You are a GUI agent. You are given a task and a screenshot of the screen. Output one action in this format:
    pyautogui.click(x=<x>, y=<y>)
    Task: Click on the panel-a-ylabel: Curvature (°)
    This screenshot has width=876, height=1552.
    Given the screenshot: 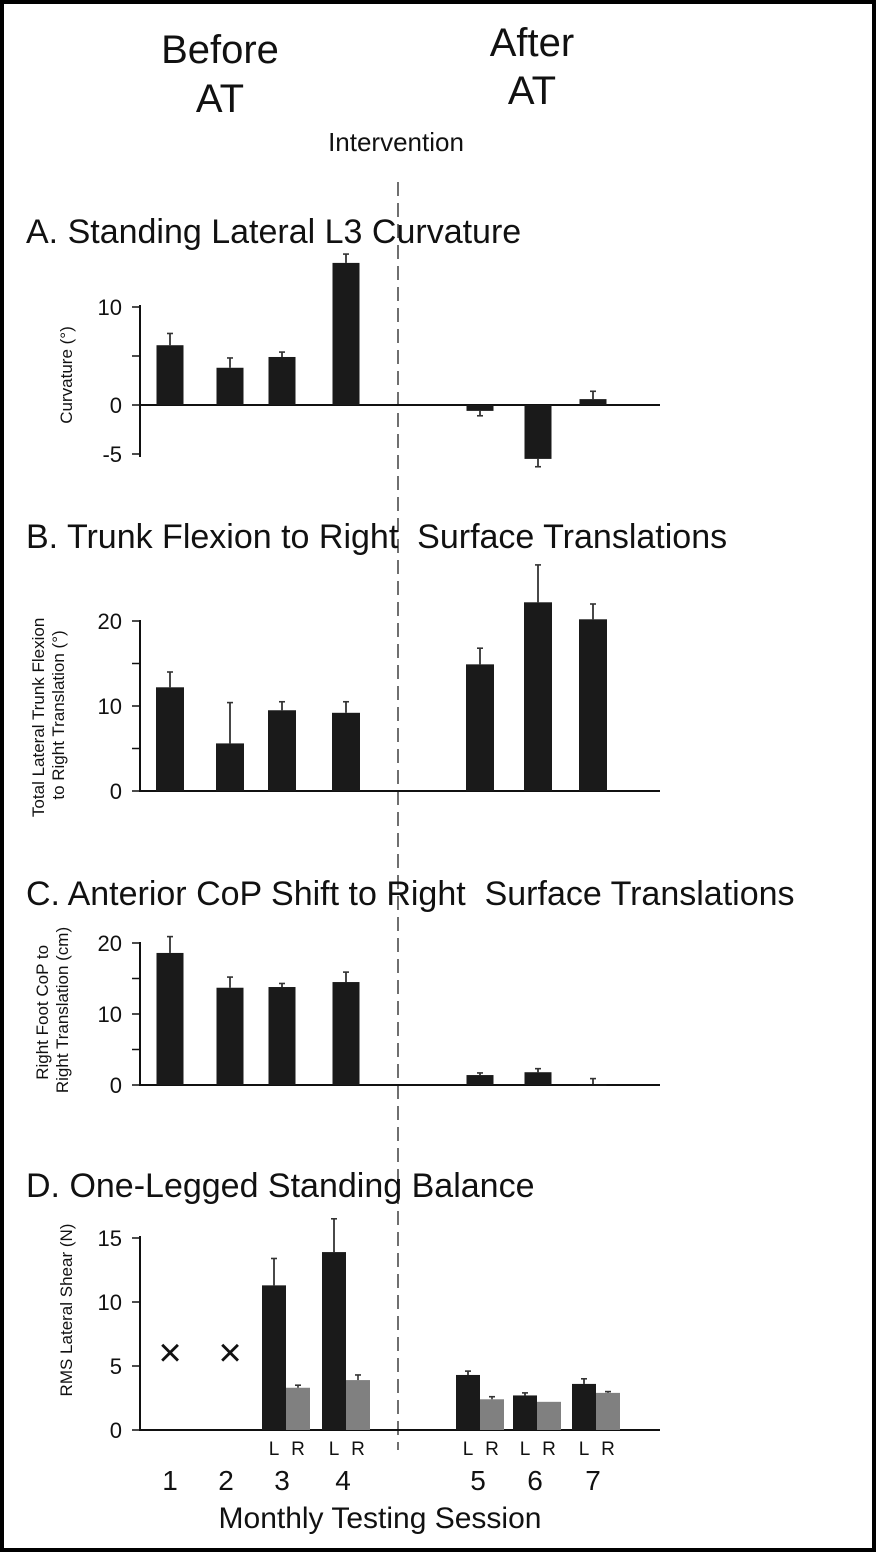 What is the action you would take?
    pyautogui.click(x=66, y=374)
    